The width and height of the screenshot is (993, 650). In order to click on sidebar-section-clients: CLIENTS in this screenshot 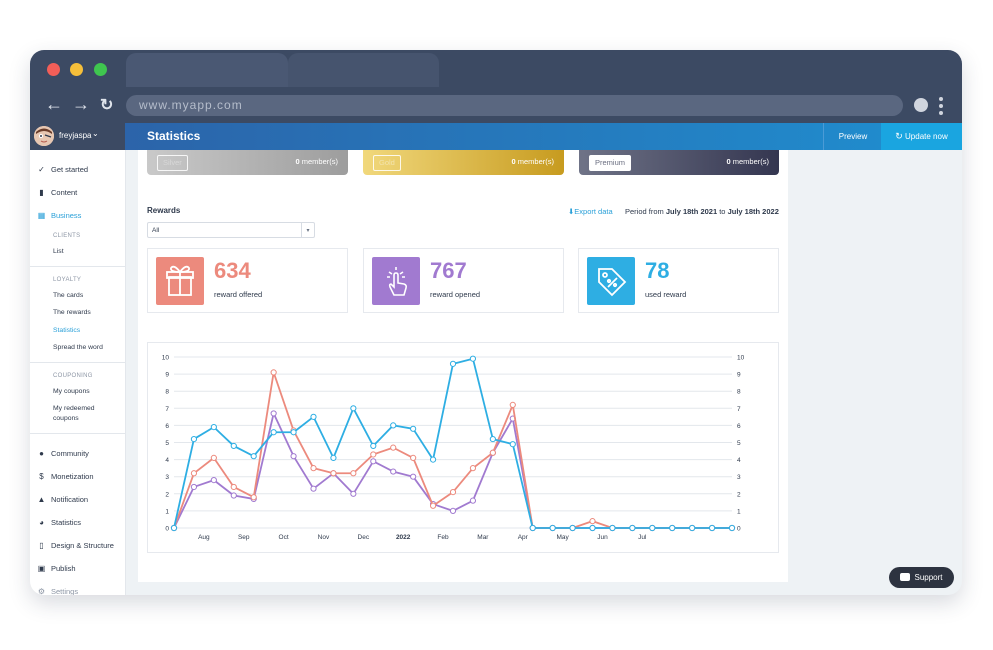, I will do `click(67, 236)`.